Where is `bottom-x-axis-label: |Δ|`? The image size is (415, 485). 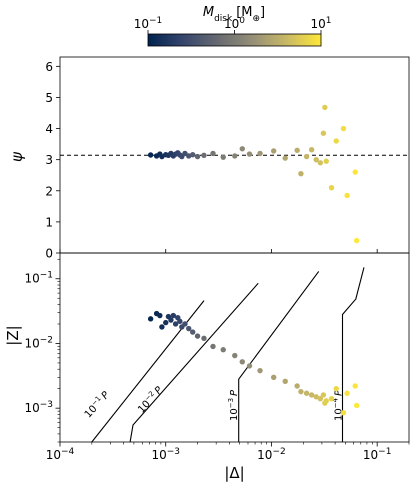 bottom-x-axis-label: |Δ| is located at coordinates (234, 473).